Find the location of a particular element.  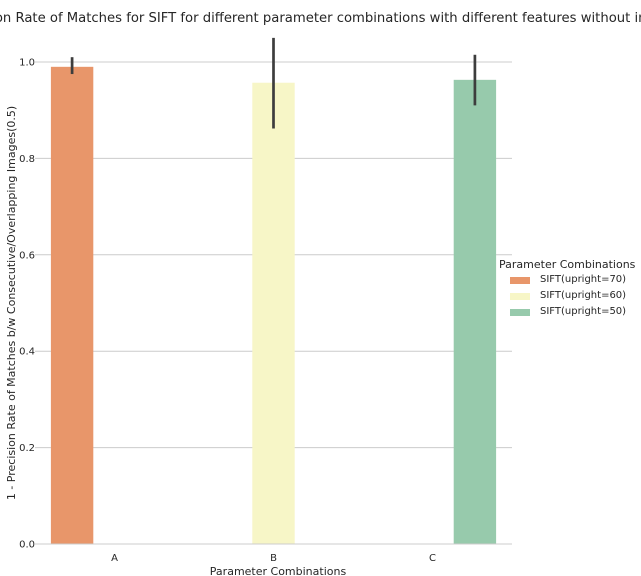

legend-item: SIFT(upright=60) is located at coordinates (570, 296).